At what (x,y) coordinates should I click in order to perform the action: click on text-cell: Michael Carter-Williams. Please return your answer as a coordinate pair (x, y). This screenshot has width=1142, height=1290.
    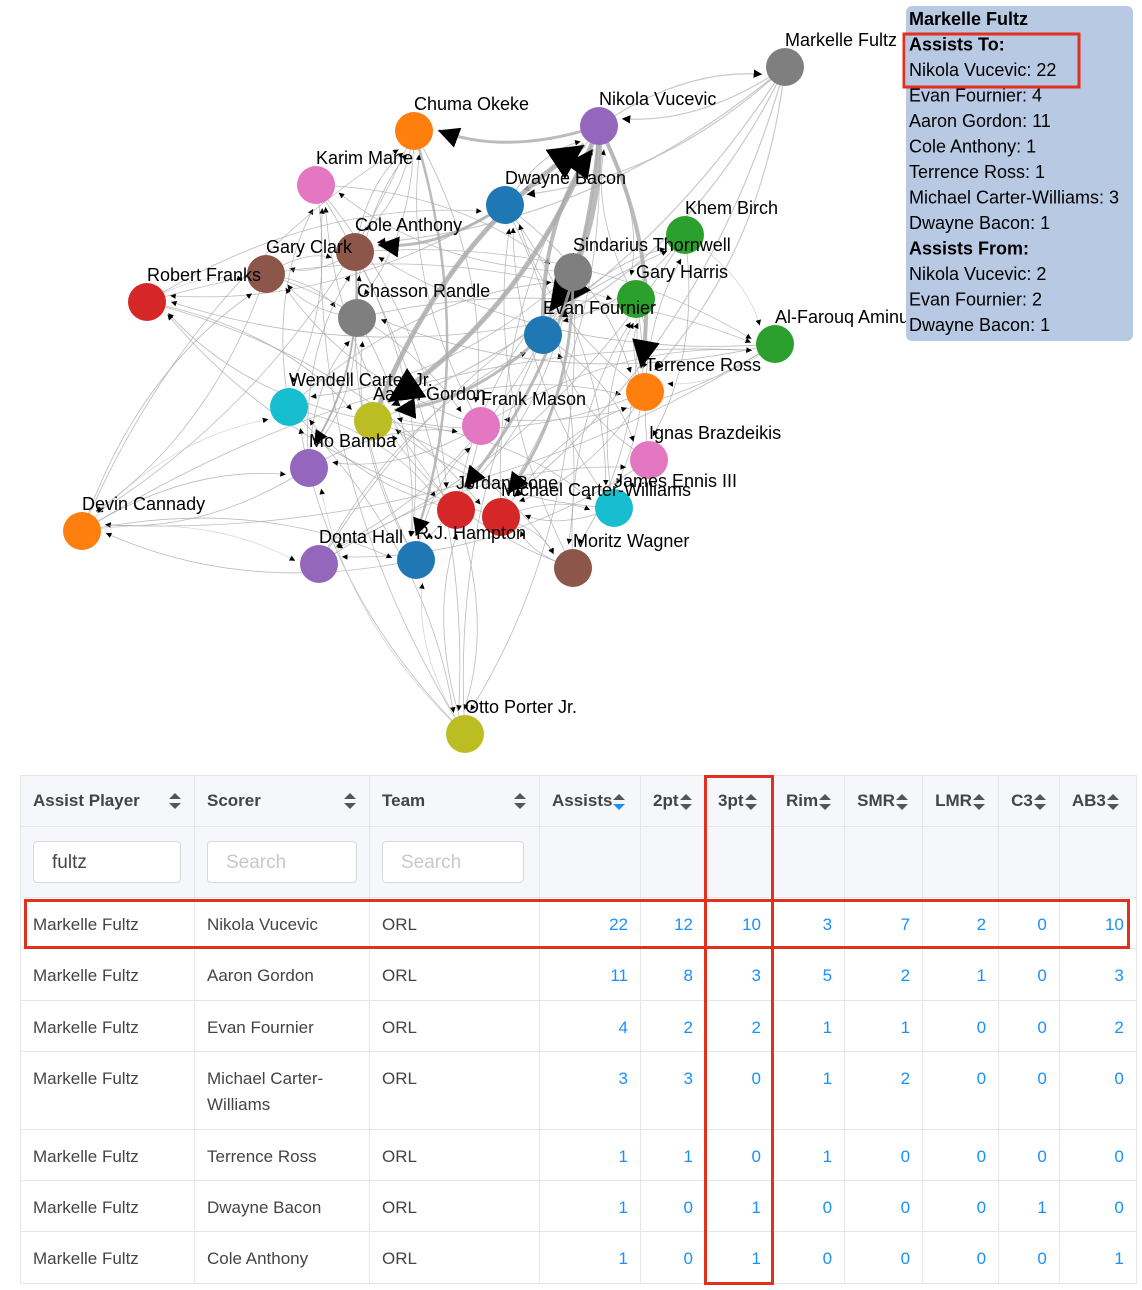
    Looking at the image, I should click on (282, 1090).